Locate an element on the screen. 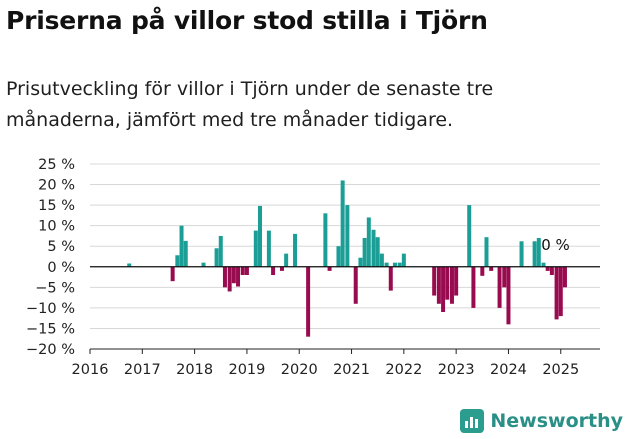 Image resolution: width=631 pixels, height=439 pixels. x-tick-label: 2017 is located at coordinates (142, 370).